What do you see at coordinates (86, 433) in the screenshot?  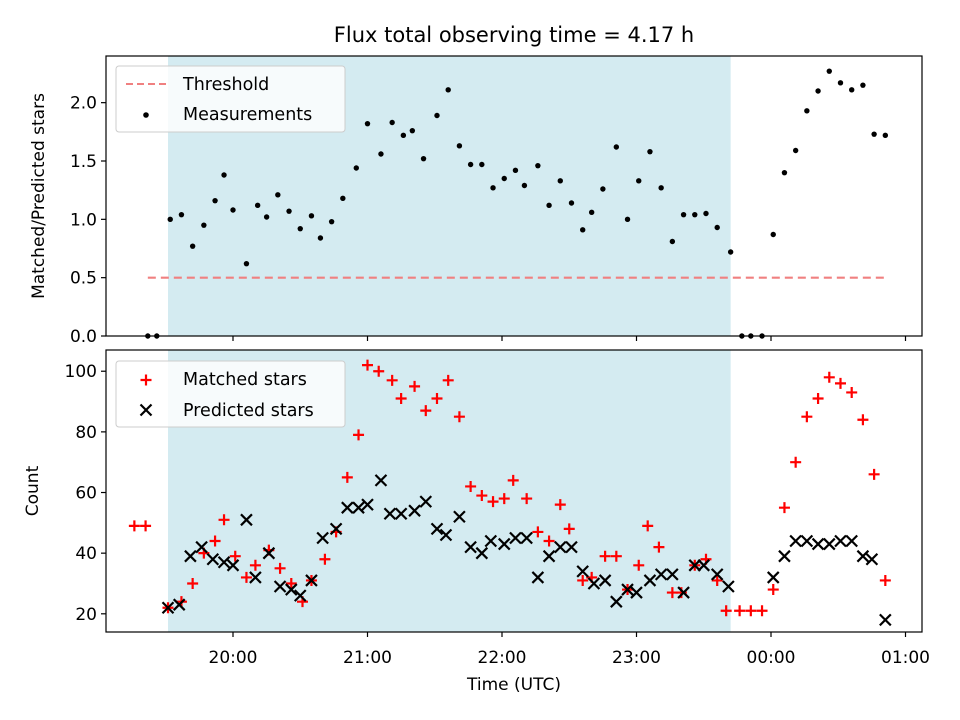 I see `y-tick-label: 80` at bounding box center [86, 433].